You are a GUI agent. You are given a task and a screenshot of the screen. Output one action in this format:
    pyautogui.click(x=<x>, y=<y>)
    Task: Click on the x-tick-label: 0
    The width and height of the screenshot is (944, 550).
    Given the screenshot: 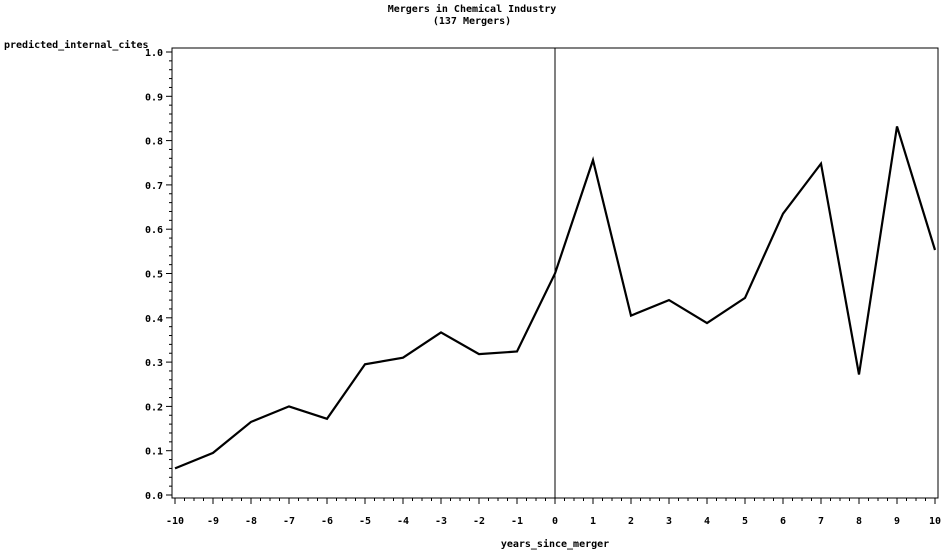 What is the action you would take?
    pyautogui.click(x=555, y=521)
    